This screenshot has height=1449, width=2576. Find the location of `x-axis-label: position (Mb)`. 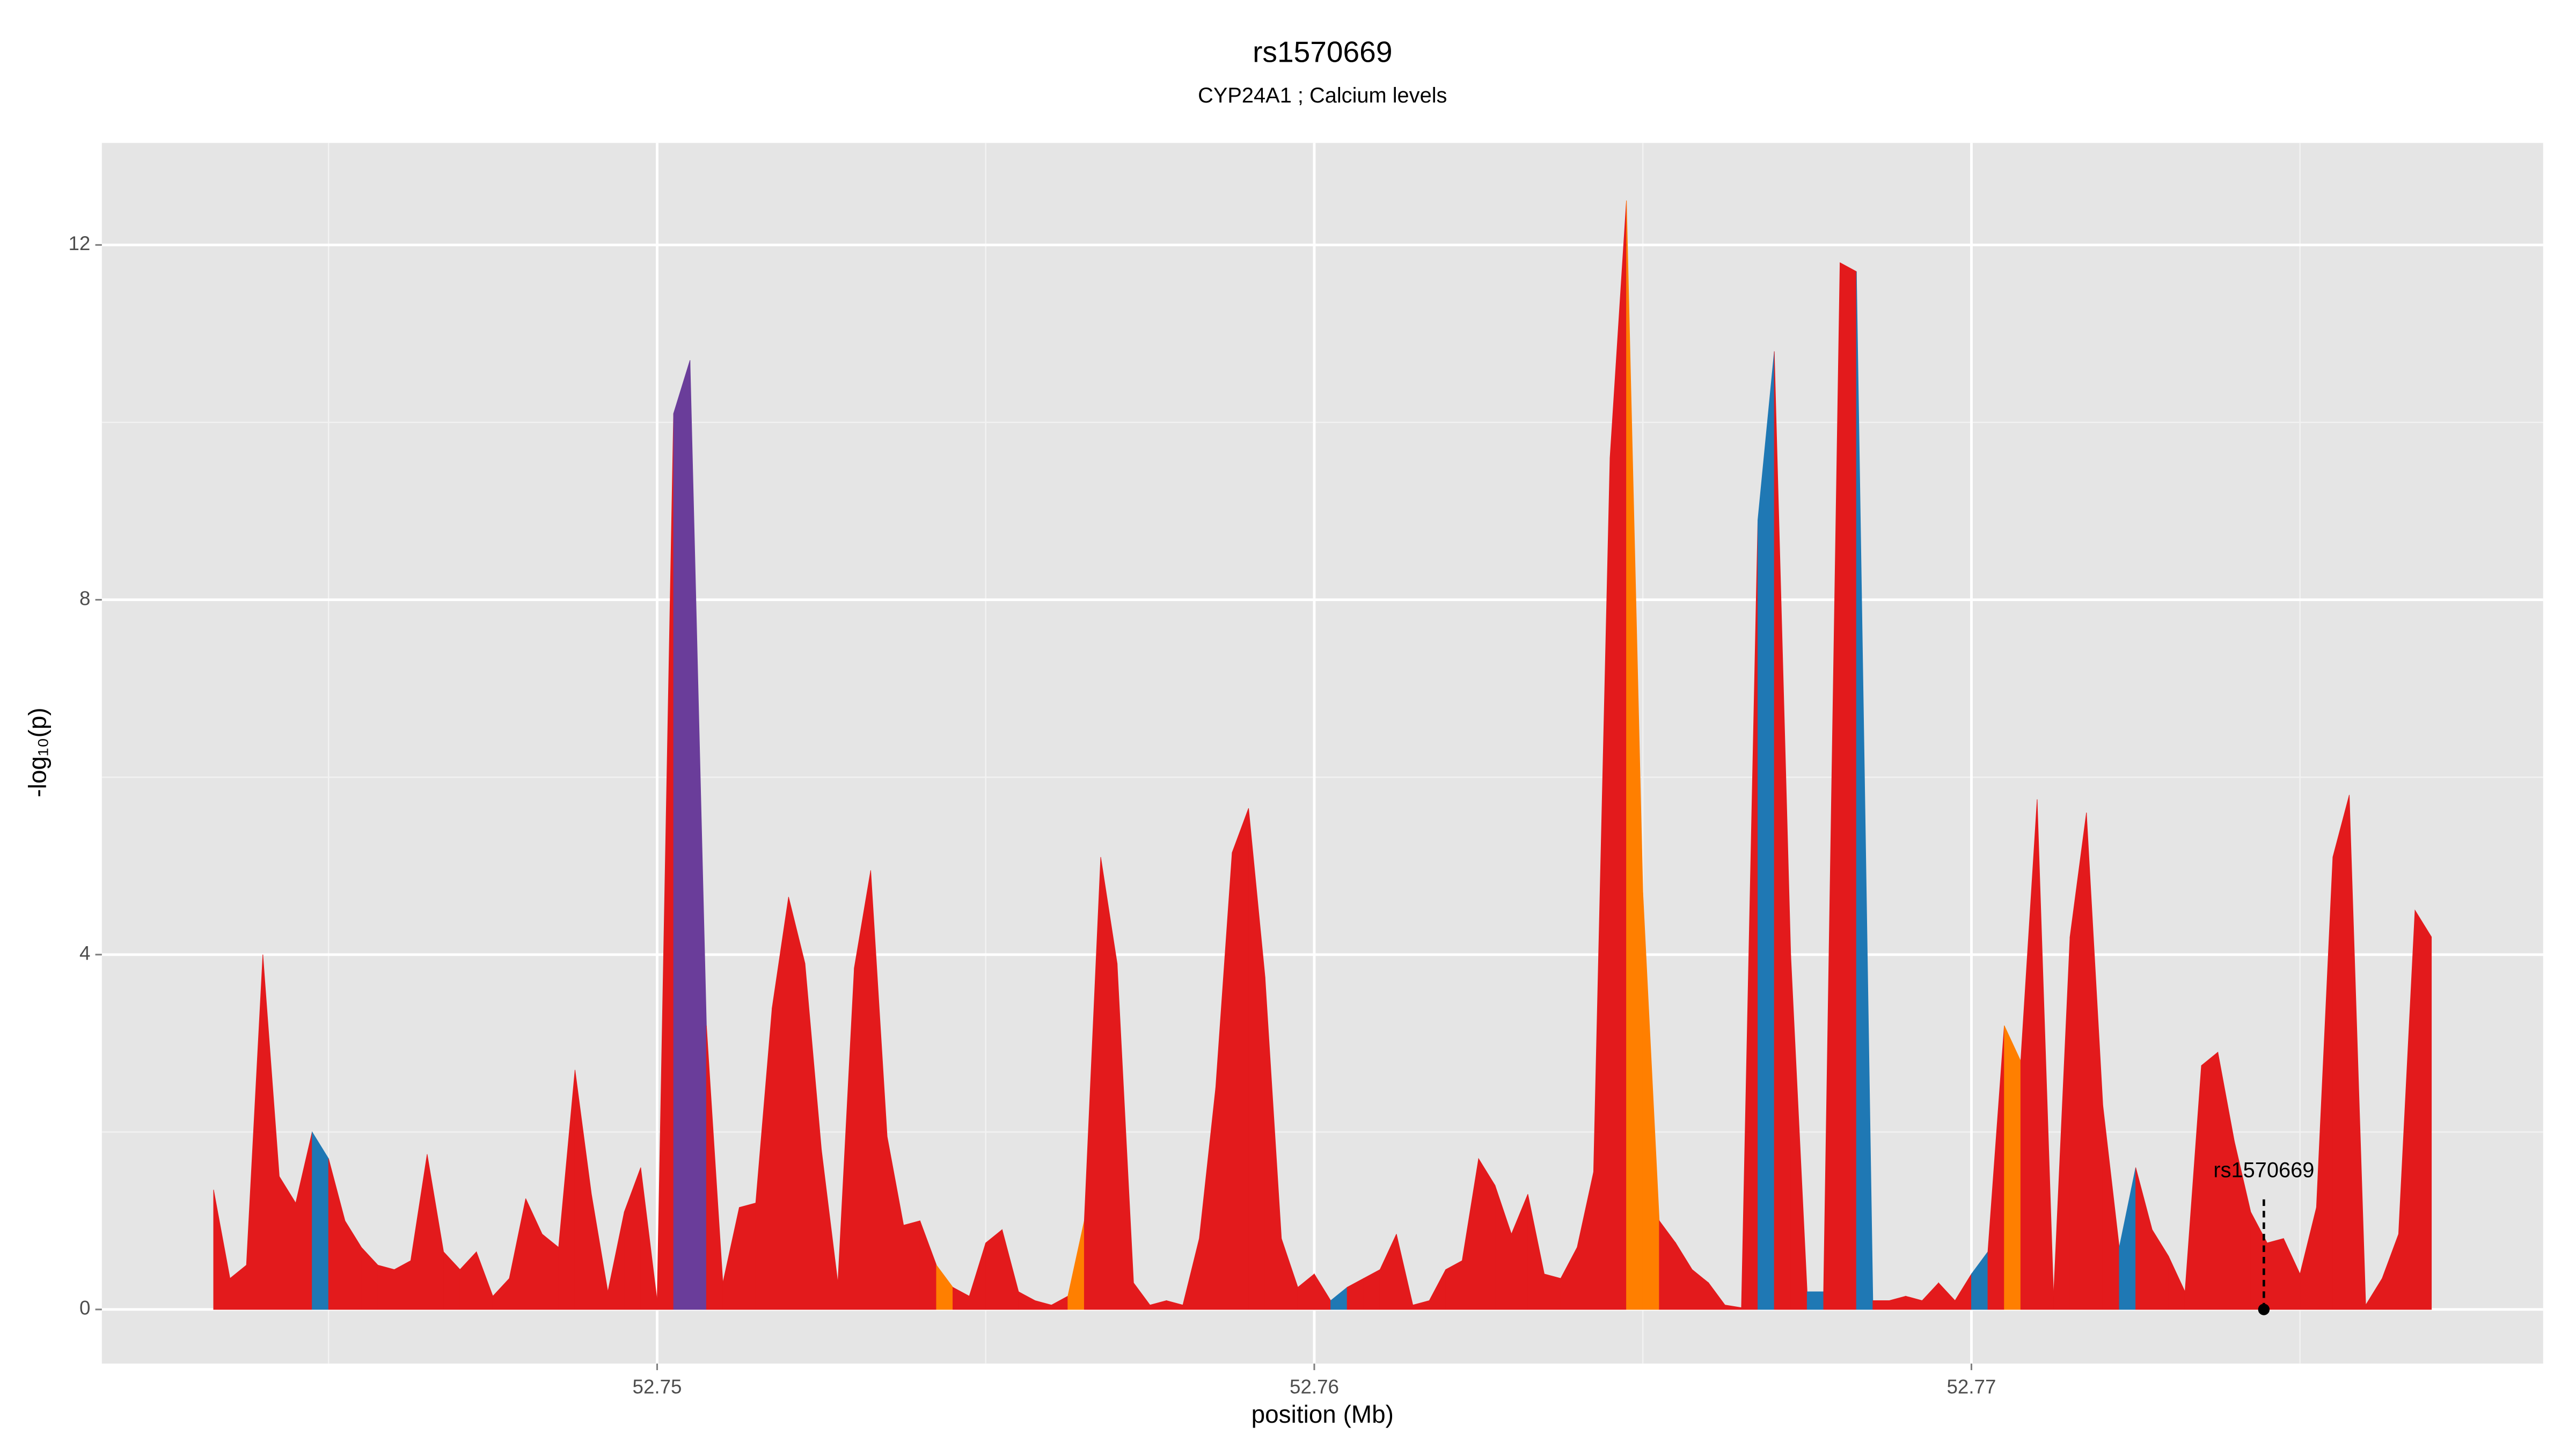

x-axis-label: position (Mb) is located at coordinates (1323, 1414).